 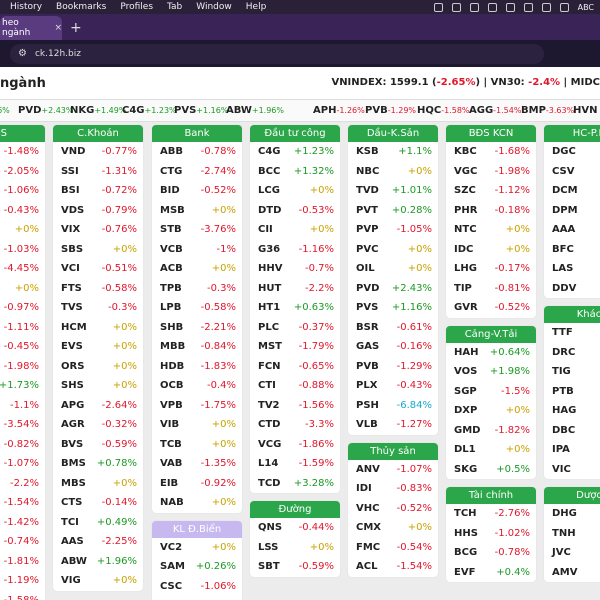 I want to click on ticker-item: PVB-1.29%, so click(x=390, y=110).